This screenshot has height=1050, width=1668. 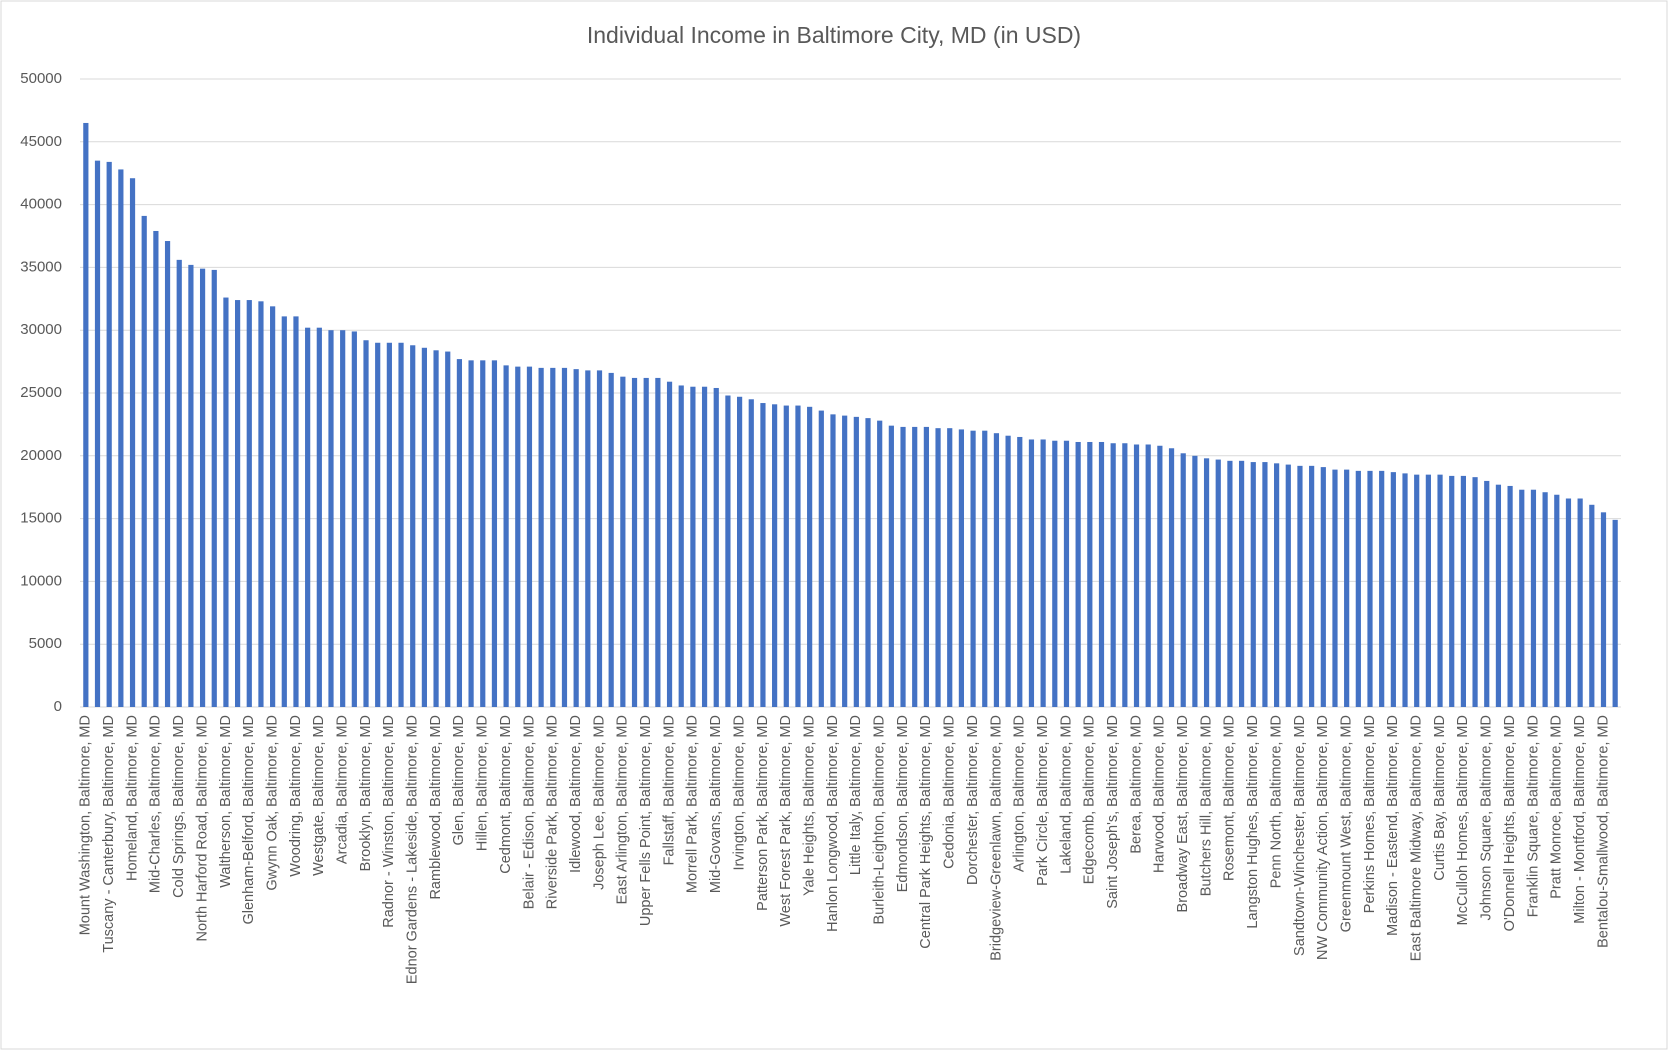 What do you see at coordinates (833, 823) in the screenshot?
I see `x-tick-label: Hanlon Longwood, Baltimore, MD` at bounding box center [833, 823].